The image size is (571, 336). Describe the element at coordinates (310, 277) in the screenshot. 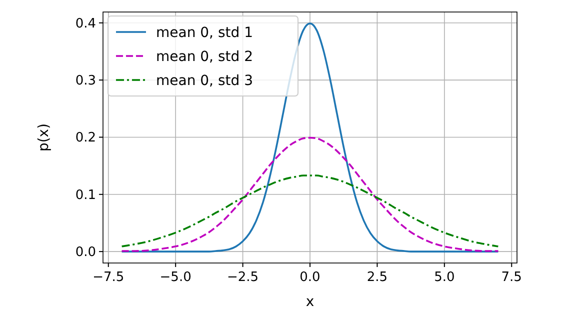

I see `x-tick-label: 0.0` at that location.